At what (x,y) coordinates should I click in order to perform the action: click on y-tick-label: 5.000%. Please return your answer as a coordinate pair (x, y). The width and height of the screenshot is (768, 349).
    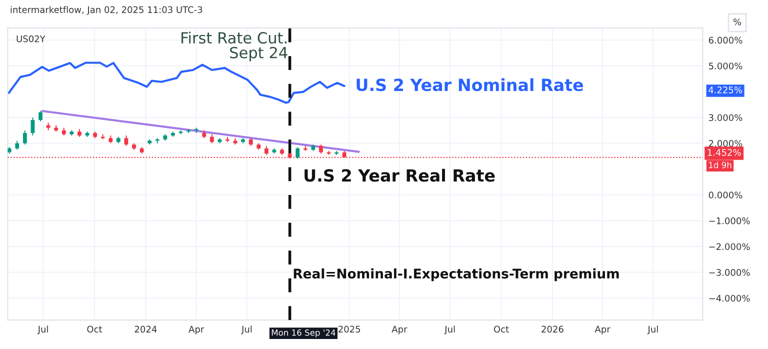
    Looking at the image, I should click on (725, 66).